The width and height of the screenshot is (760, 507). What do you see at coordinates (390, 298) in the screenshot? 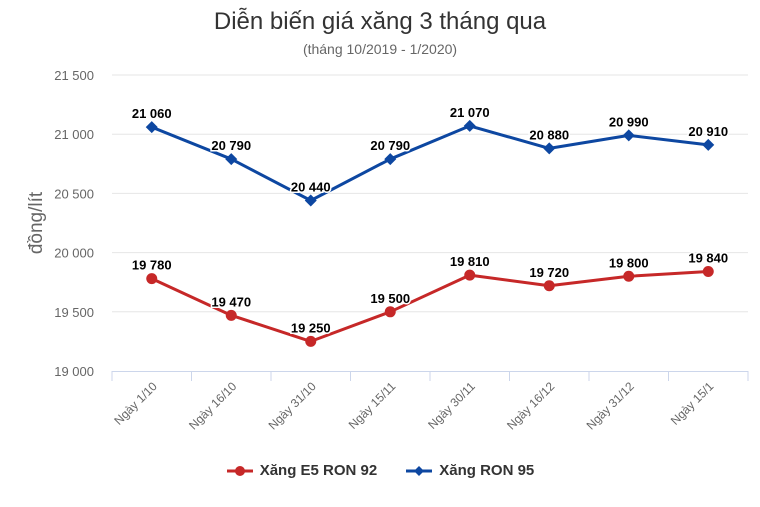
I see `data-label: 19 500` at bounding box center [390, 298].